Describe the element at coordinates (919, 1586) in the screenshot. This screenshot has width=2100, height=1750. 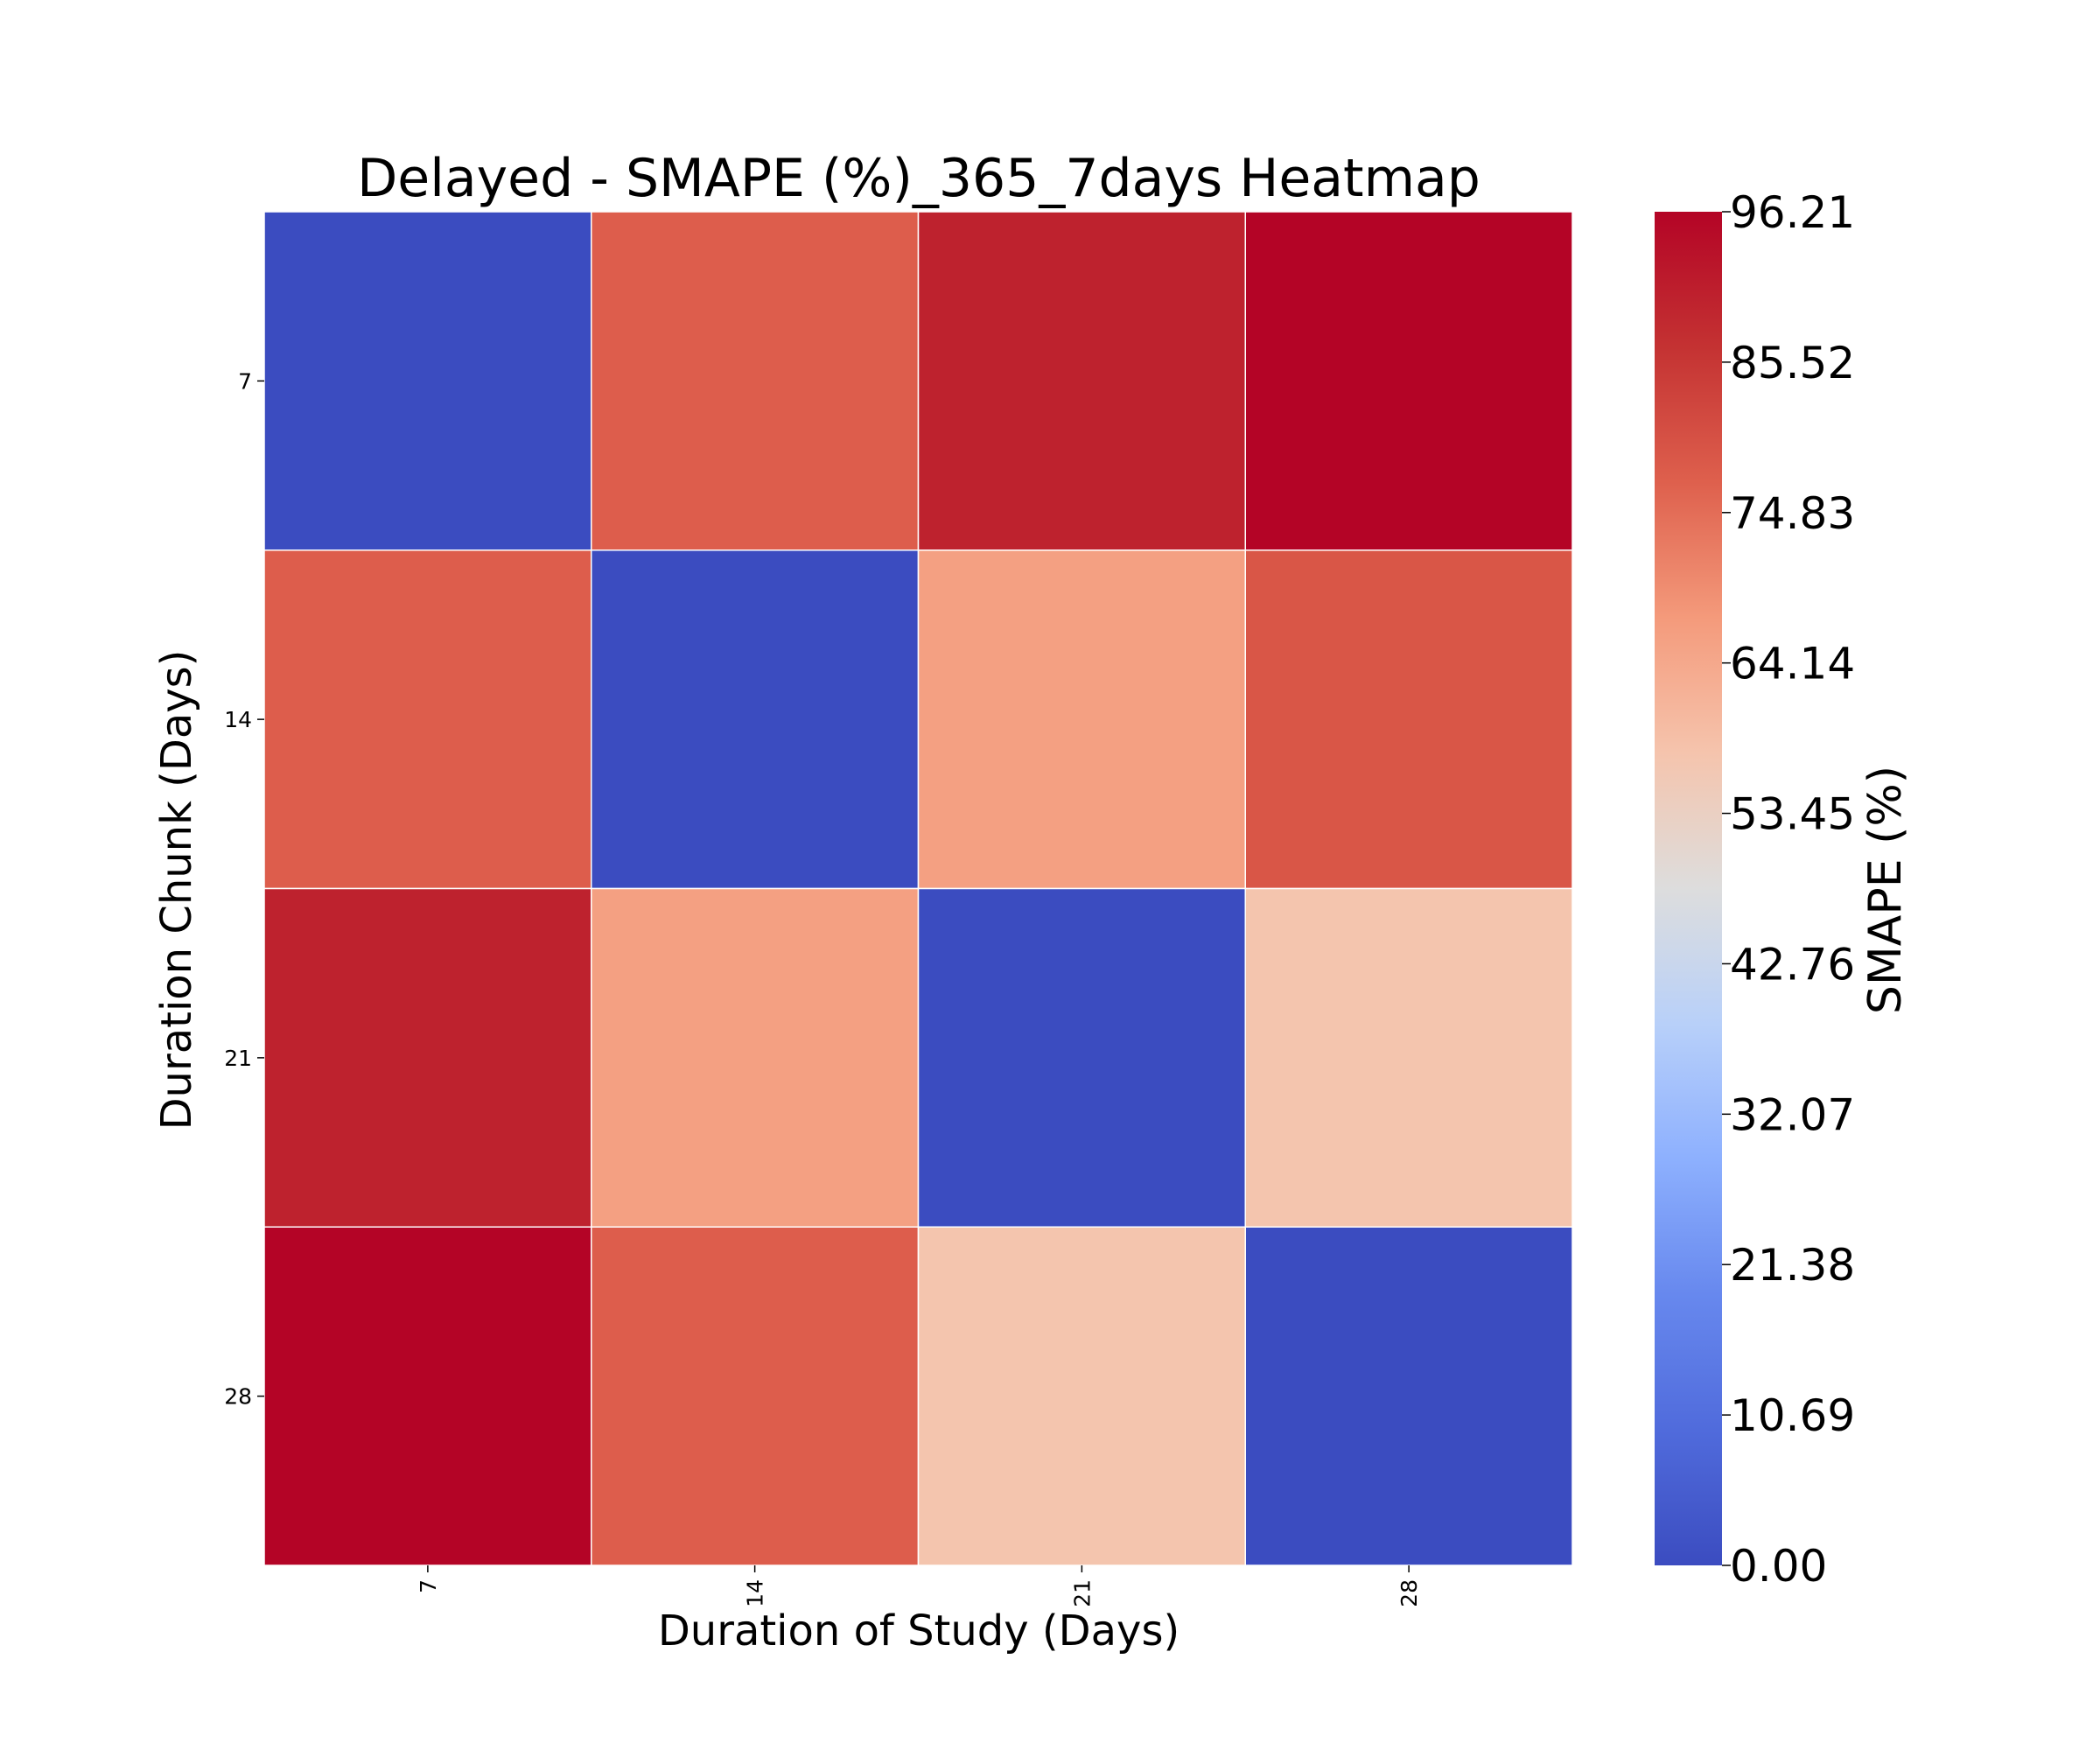
I see `x-axis-ticks: 7 14 21 28` at that location.